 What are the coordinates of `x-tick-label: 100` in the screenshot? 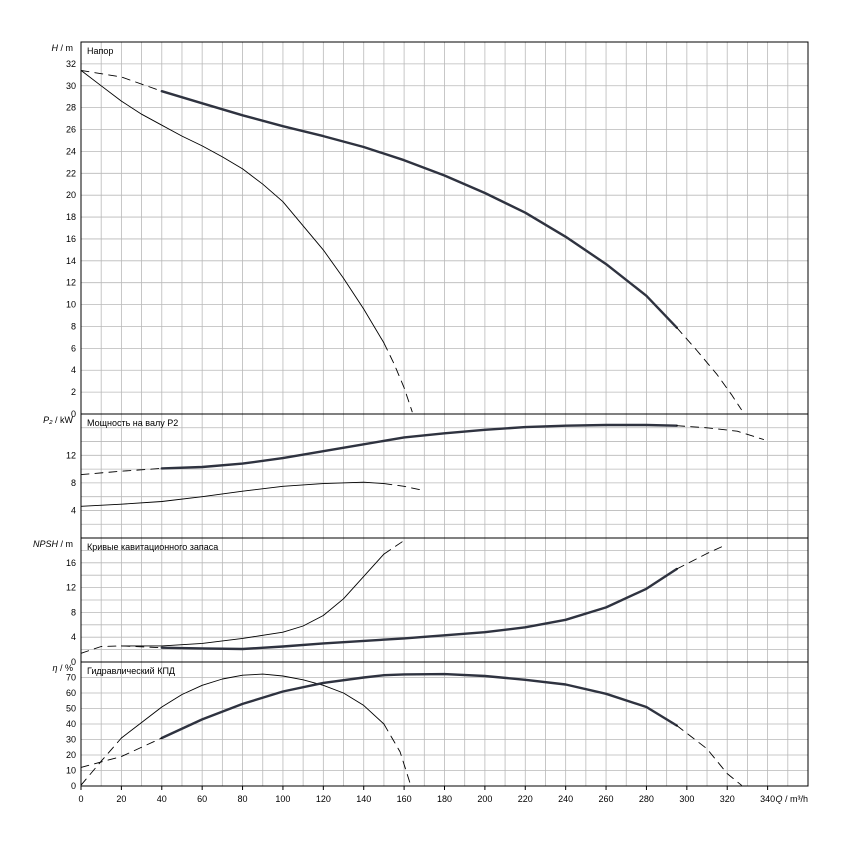 It's located at (282, 799).